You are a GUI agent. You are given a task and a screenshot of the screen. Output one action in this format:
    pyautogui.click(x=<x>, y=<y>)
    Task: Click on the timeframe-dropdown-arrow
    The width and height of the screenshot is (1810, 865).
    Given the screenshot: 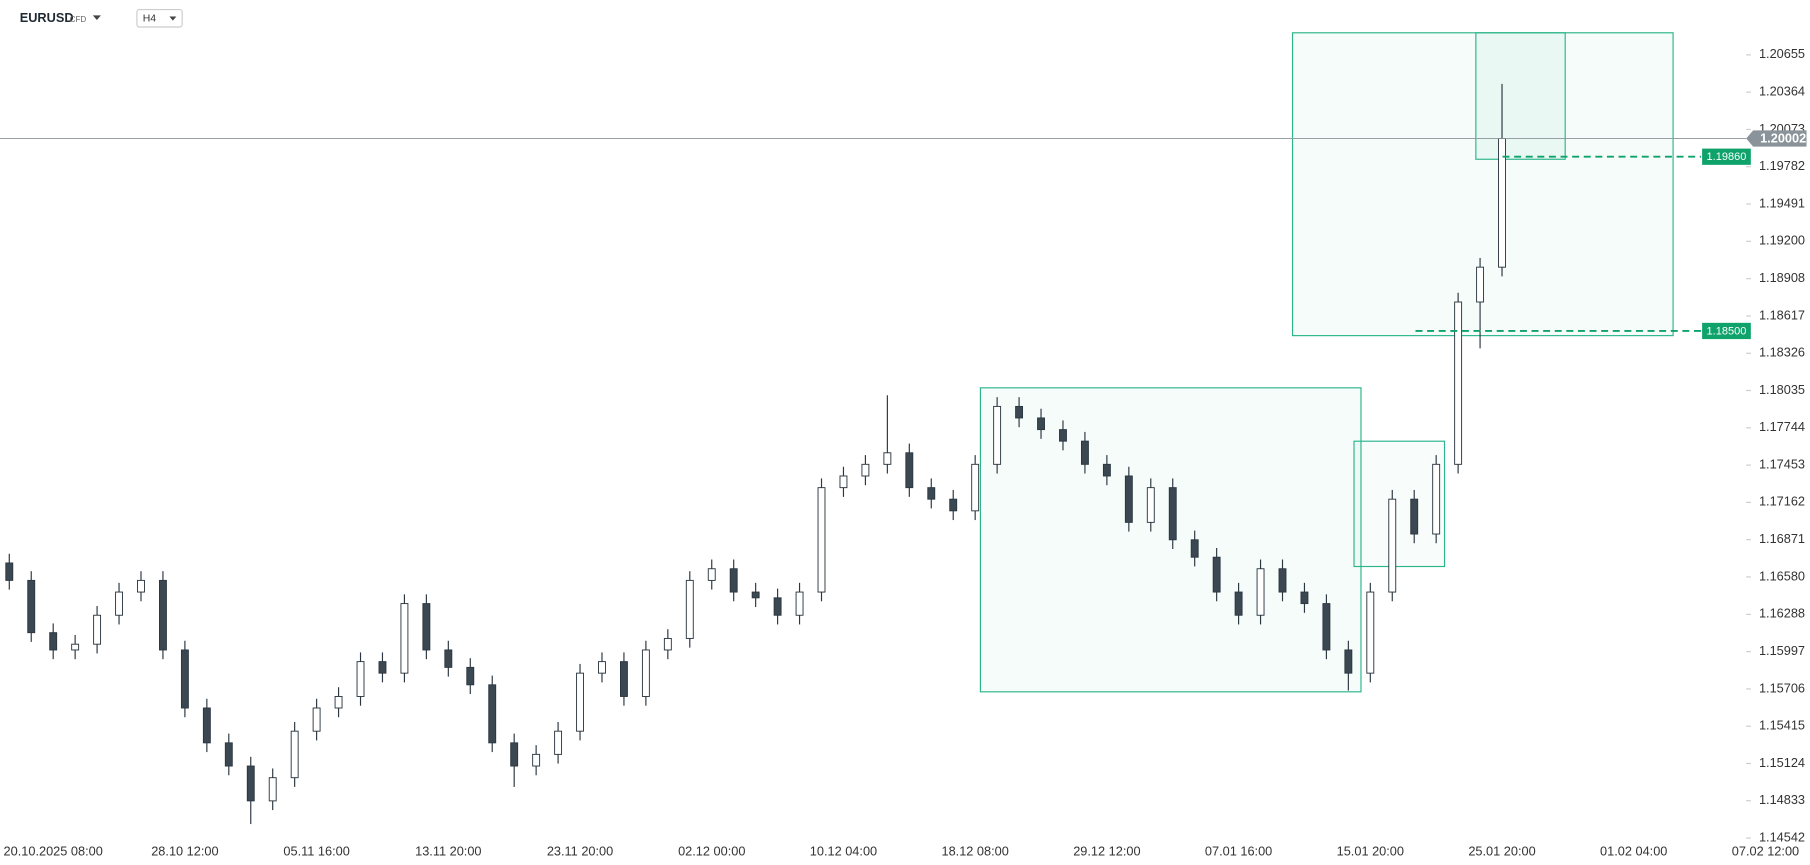 What is the action you would take?
    pyautogui.click(x=173, y=18)
    